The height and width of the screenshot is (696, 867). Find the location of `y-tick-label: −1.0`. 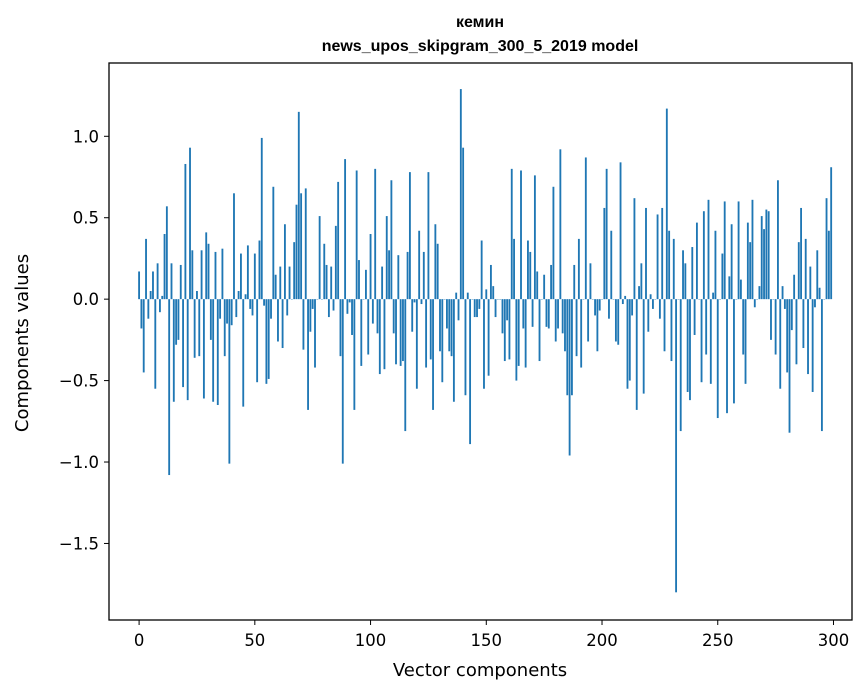

y-tick-label: −1.0 is located at coordinates (79, 462).